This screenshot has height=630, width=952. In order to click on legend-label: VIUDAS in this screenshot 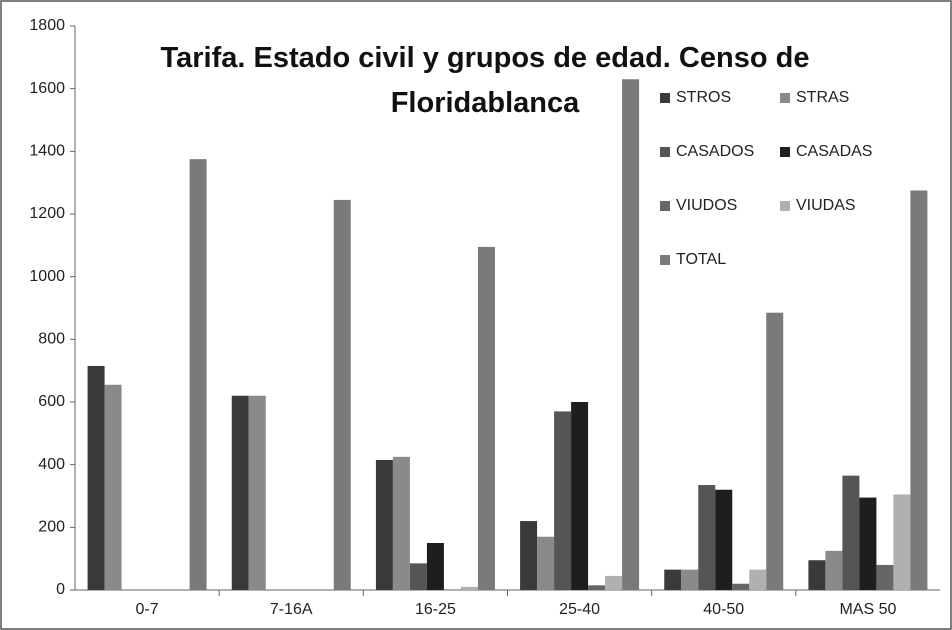, I will do `click(826, 205)`.